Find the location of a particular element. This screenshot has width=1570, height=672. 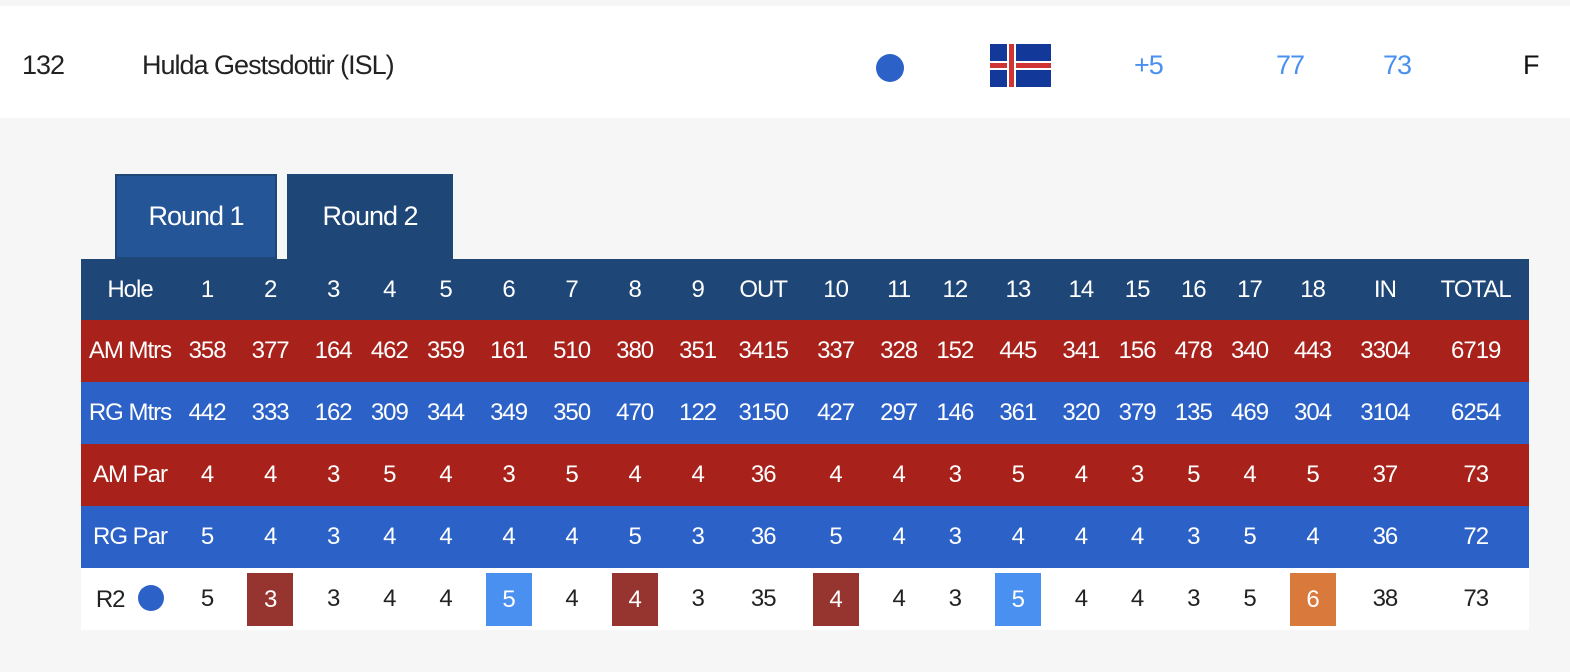

score-cell: 73 is located at coordinates (1475, 599).